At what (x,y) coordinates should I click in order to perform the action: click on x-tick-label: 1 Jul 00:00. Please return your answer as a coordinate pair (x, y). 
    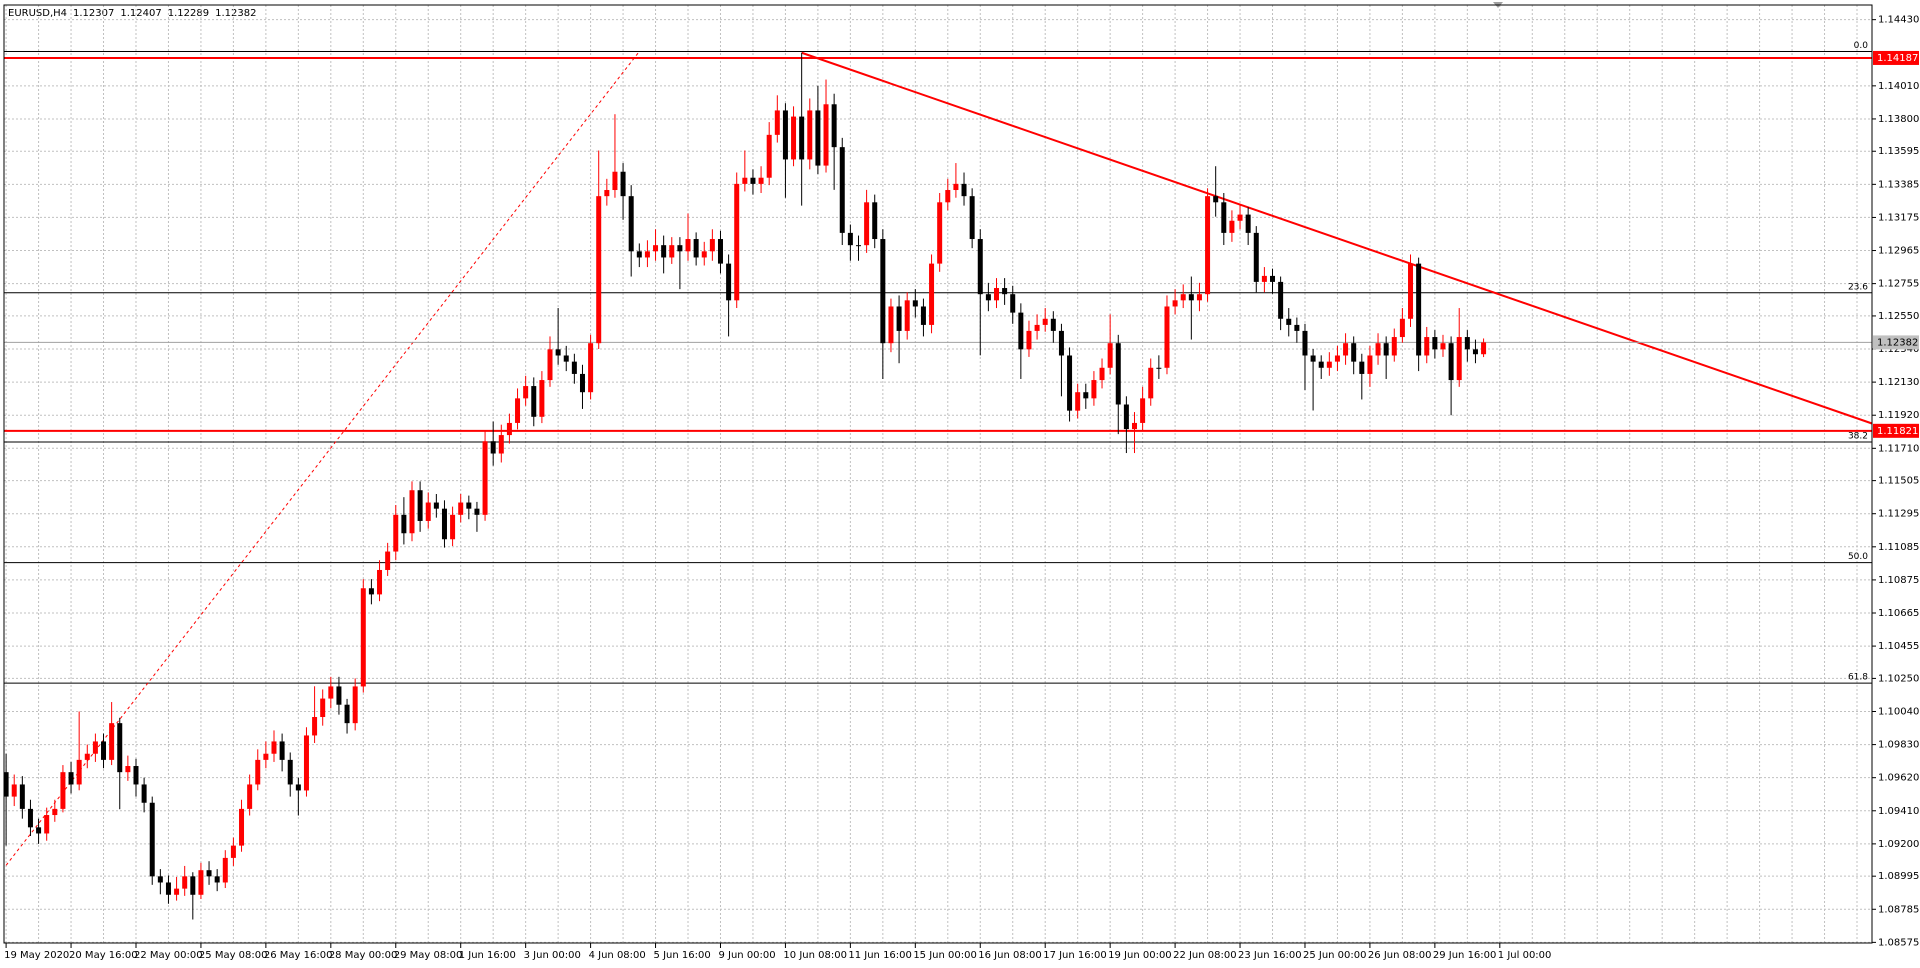
    Looking at the image, I should click on (1525, 955).